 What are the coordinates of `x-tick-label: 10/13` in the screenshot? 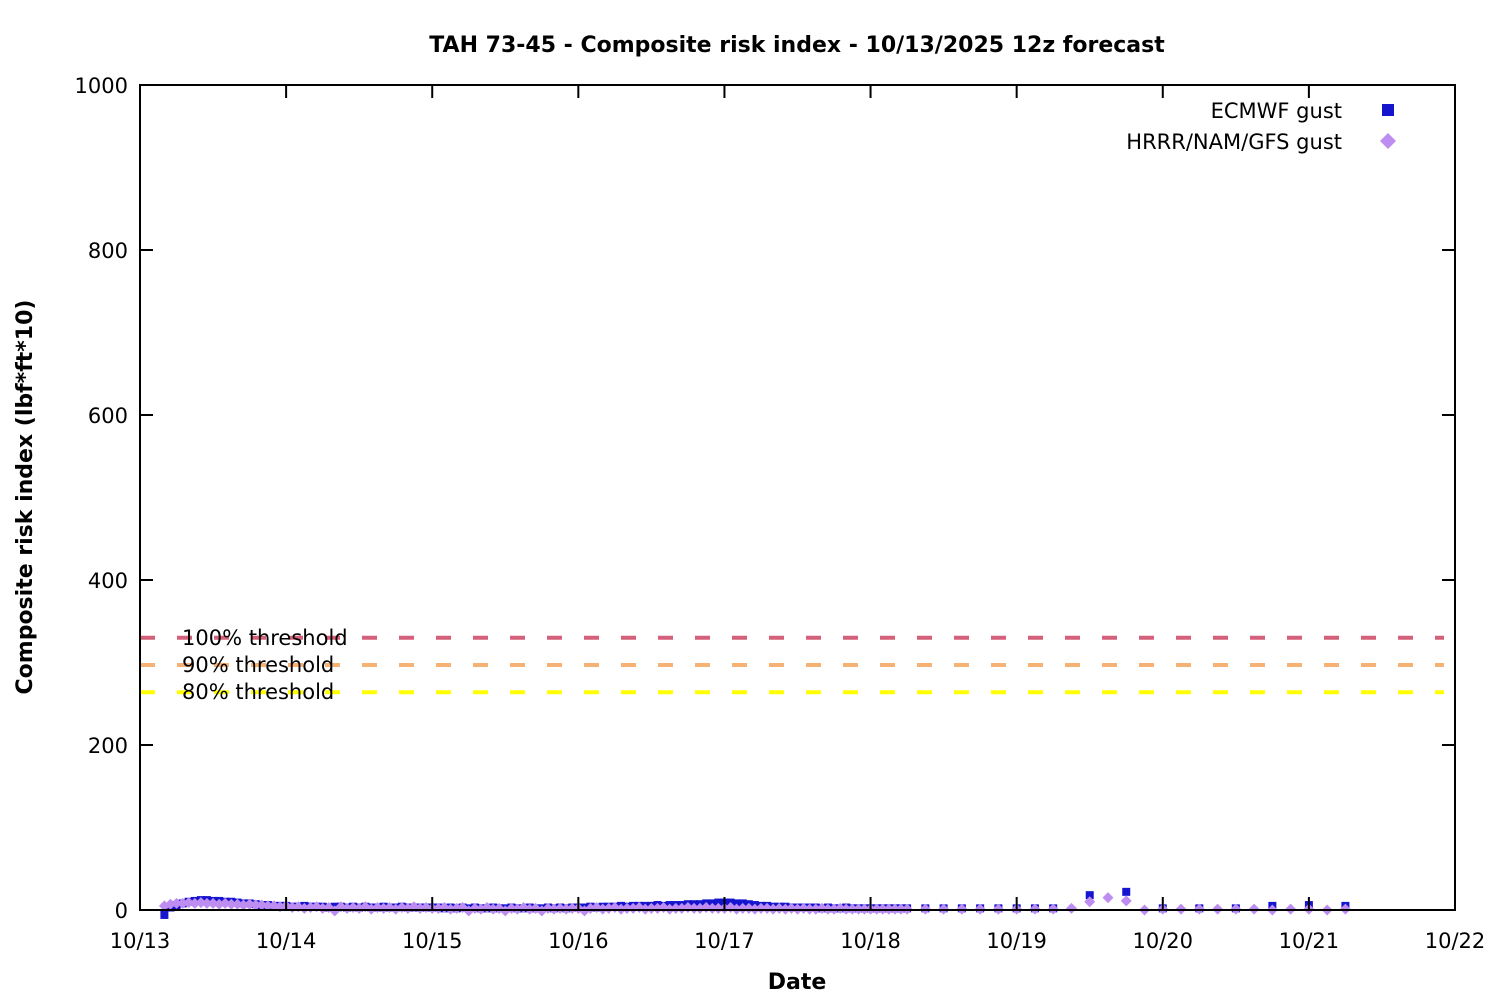 It's located at (140, 941).